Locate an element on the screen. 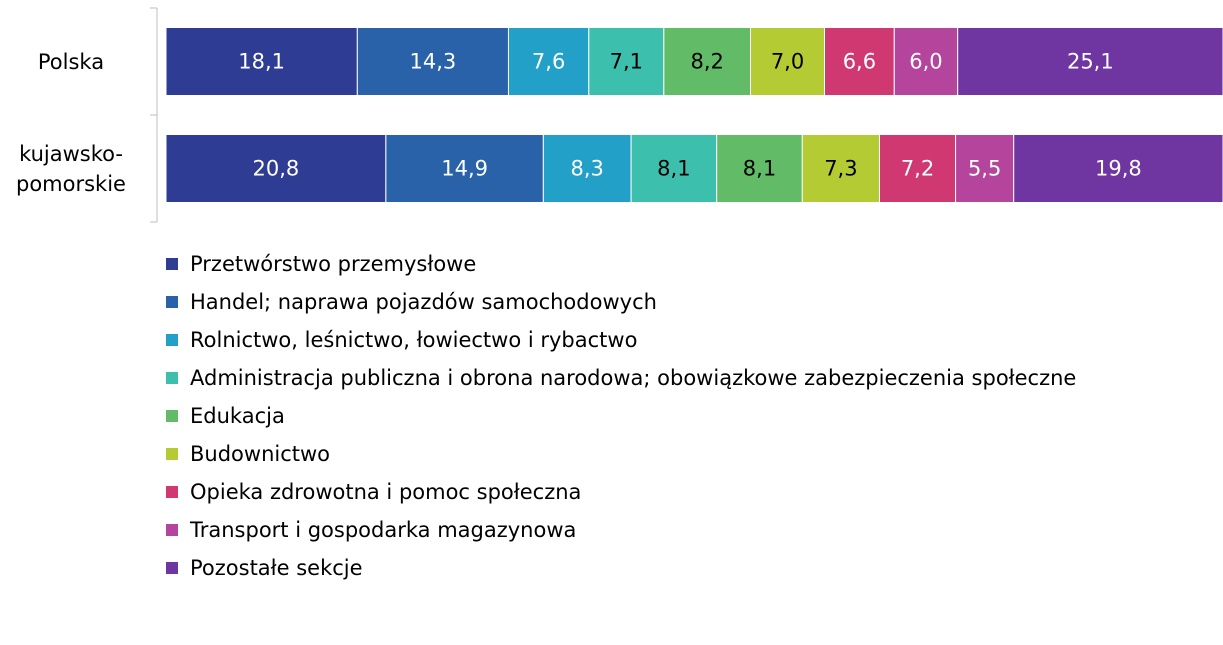  legend-label: Handel; naprawa pojazdów samochodowych is located at coordinates (423, 302).